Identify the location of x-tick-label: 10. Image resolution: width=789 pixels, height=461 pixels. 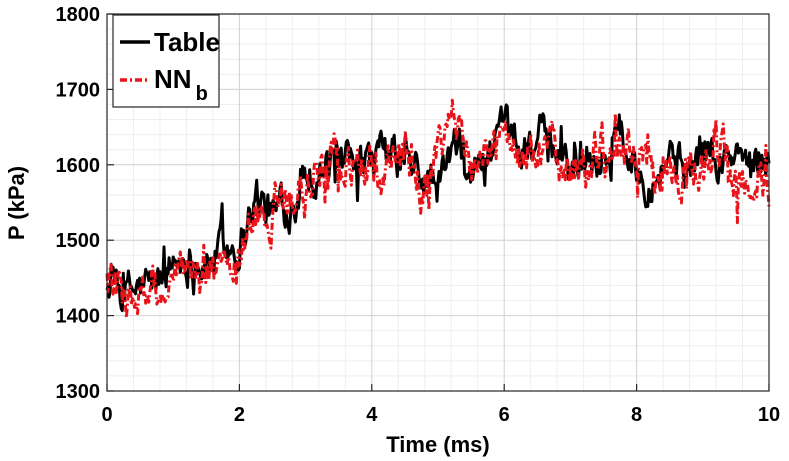
(769, 415).